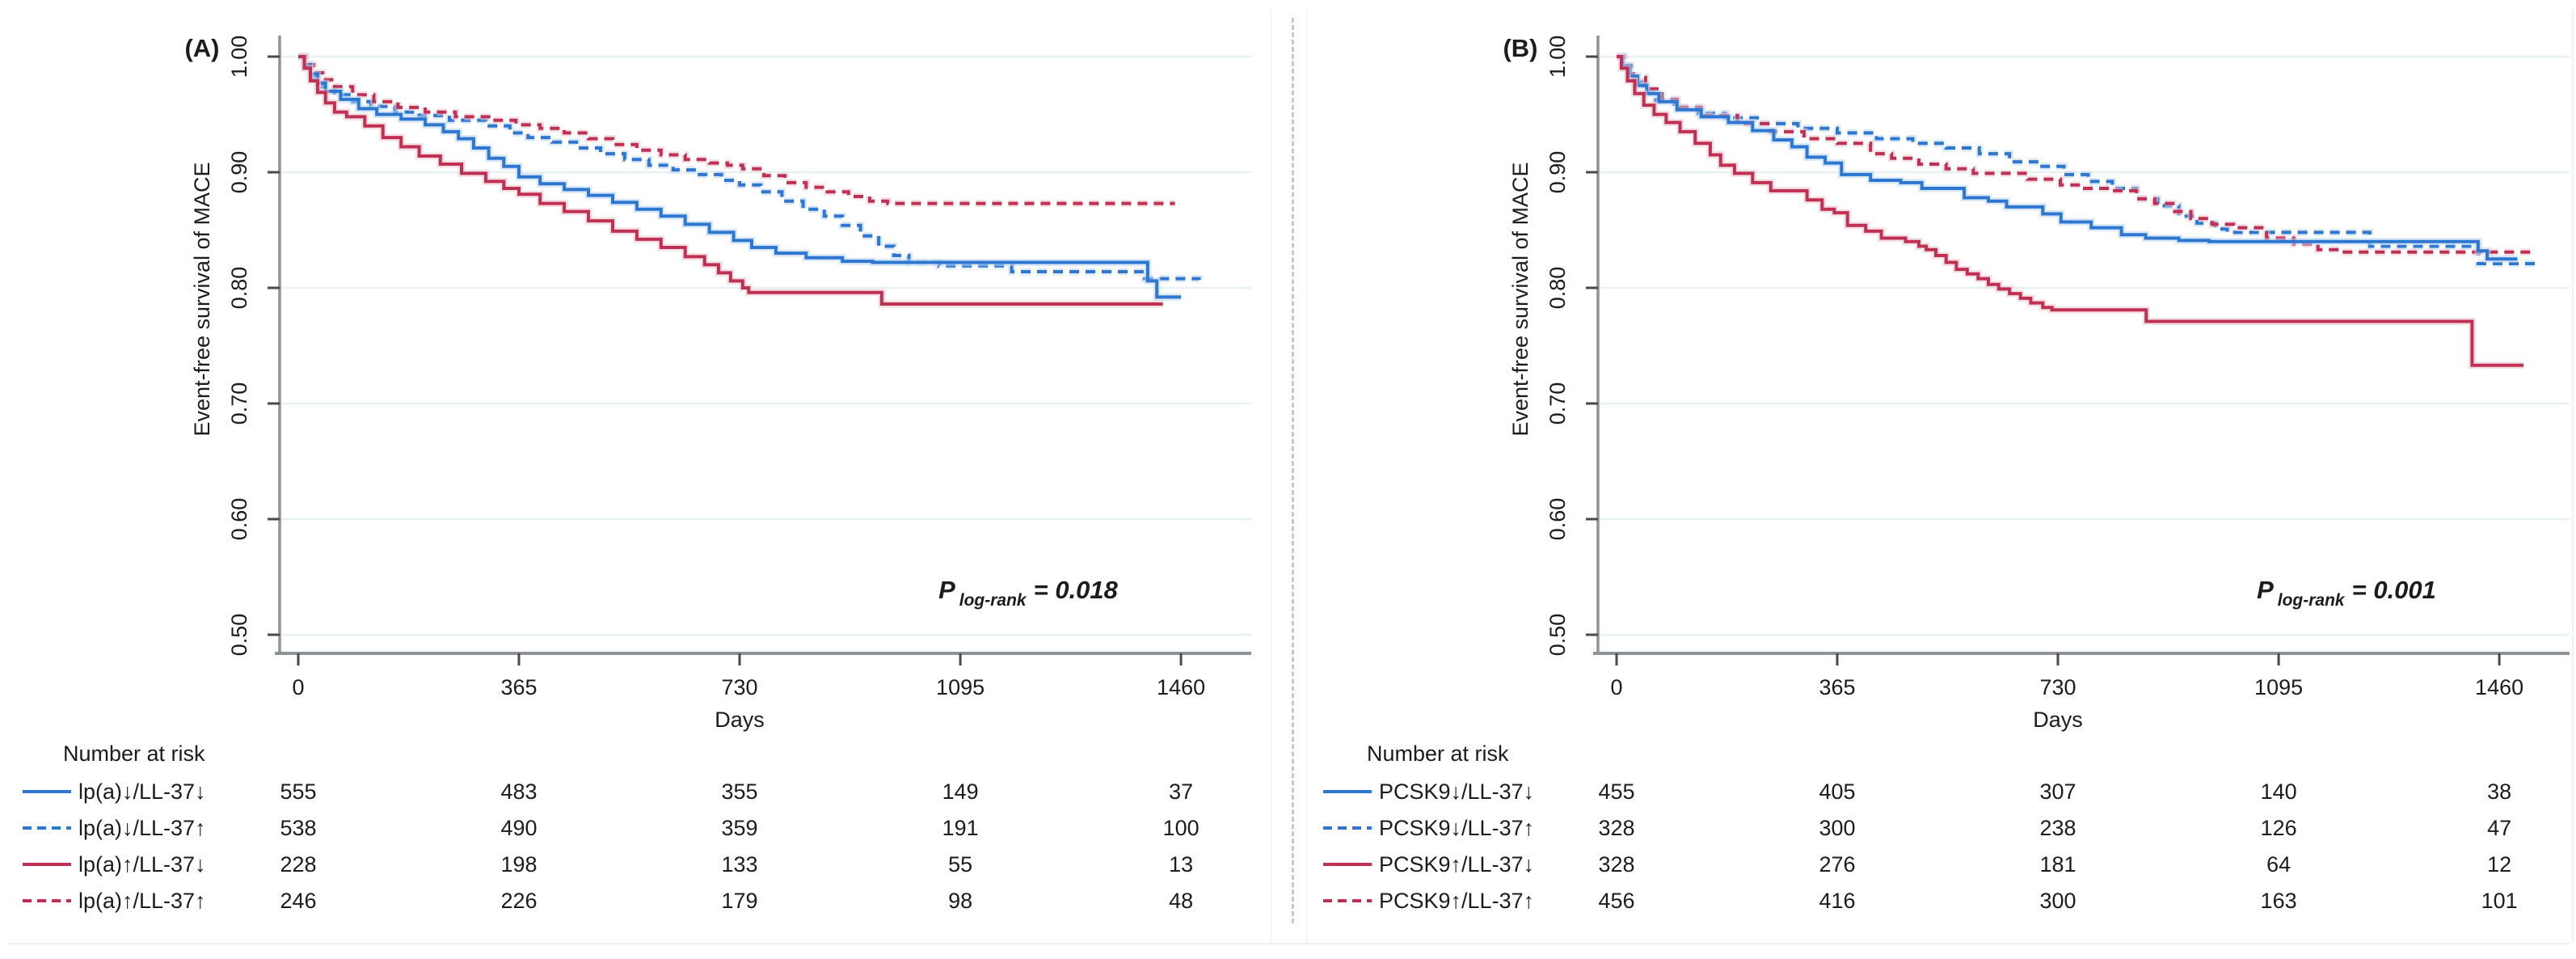 The height and width of the screenshot is (959, 2576). Describe the element at coordinates (1837, 791) in the screenshot. I see `risk-count-PCSK9↓/LL-37↓-t365: 405` at that location.